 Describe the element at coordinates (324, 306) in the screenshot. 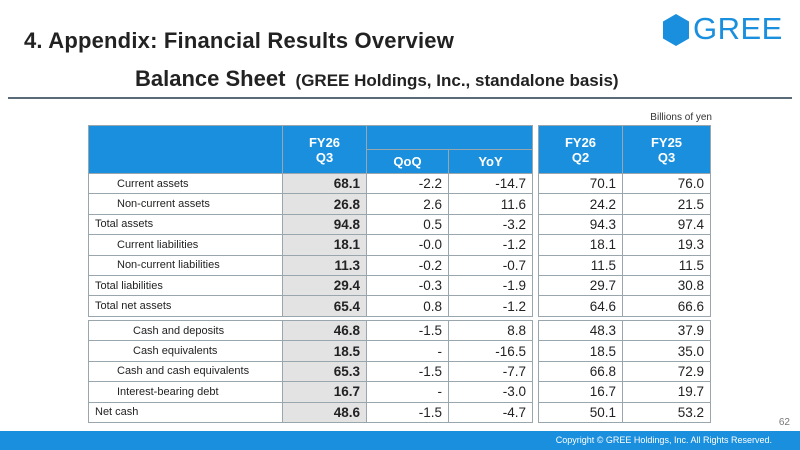

I see `current-value: 65.4` at that location.